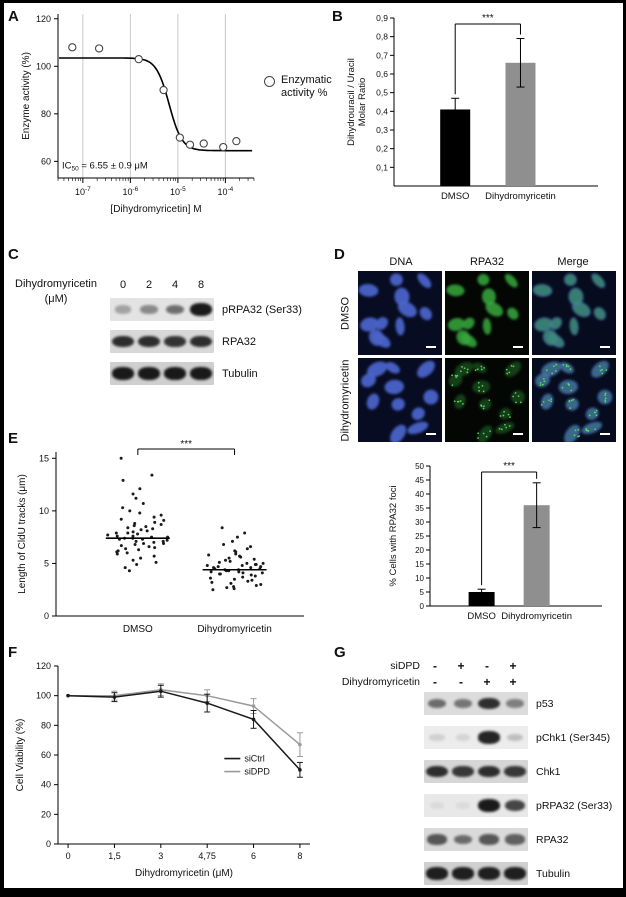 The image size is (626, 897). Describe the element at coordinates (419, 522) in the screenshot. I see `svg-text: 30` at that location.